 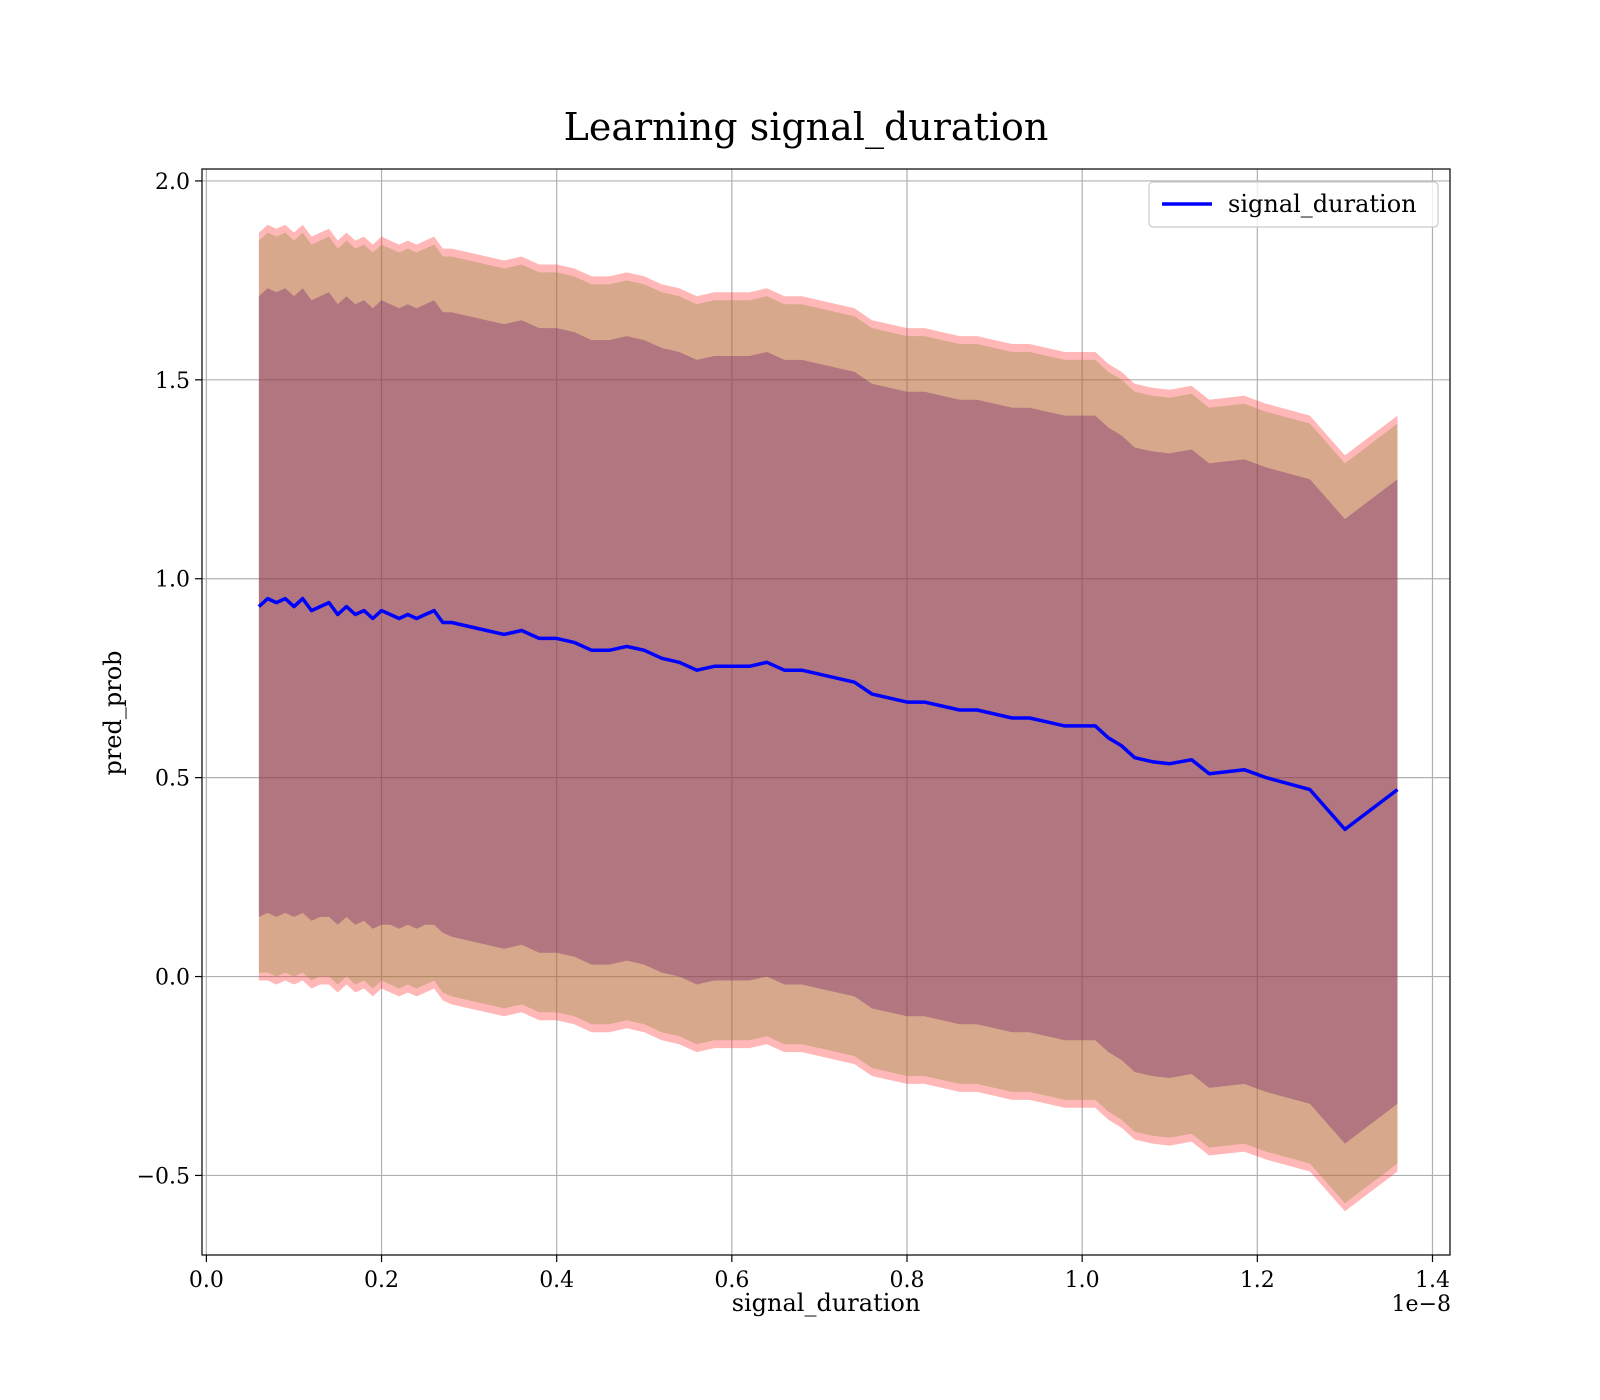 I want to click on x-tick-label: 0.6, so click(x=731, y=1280).